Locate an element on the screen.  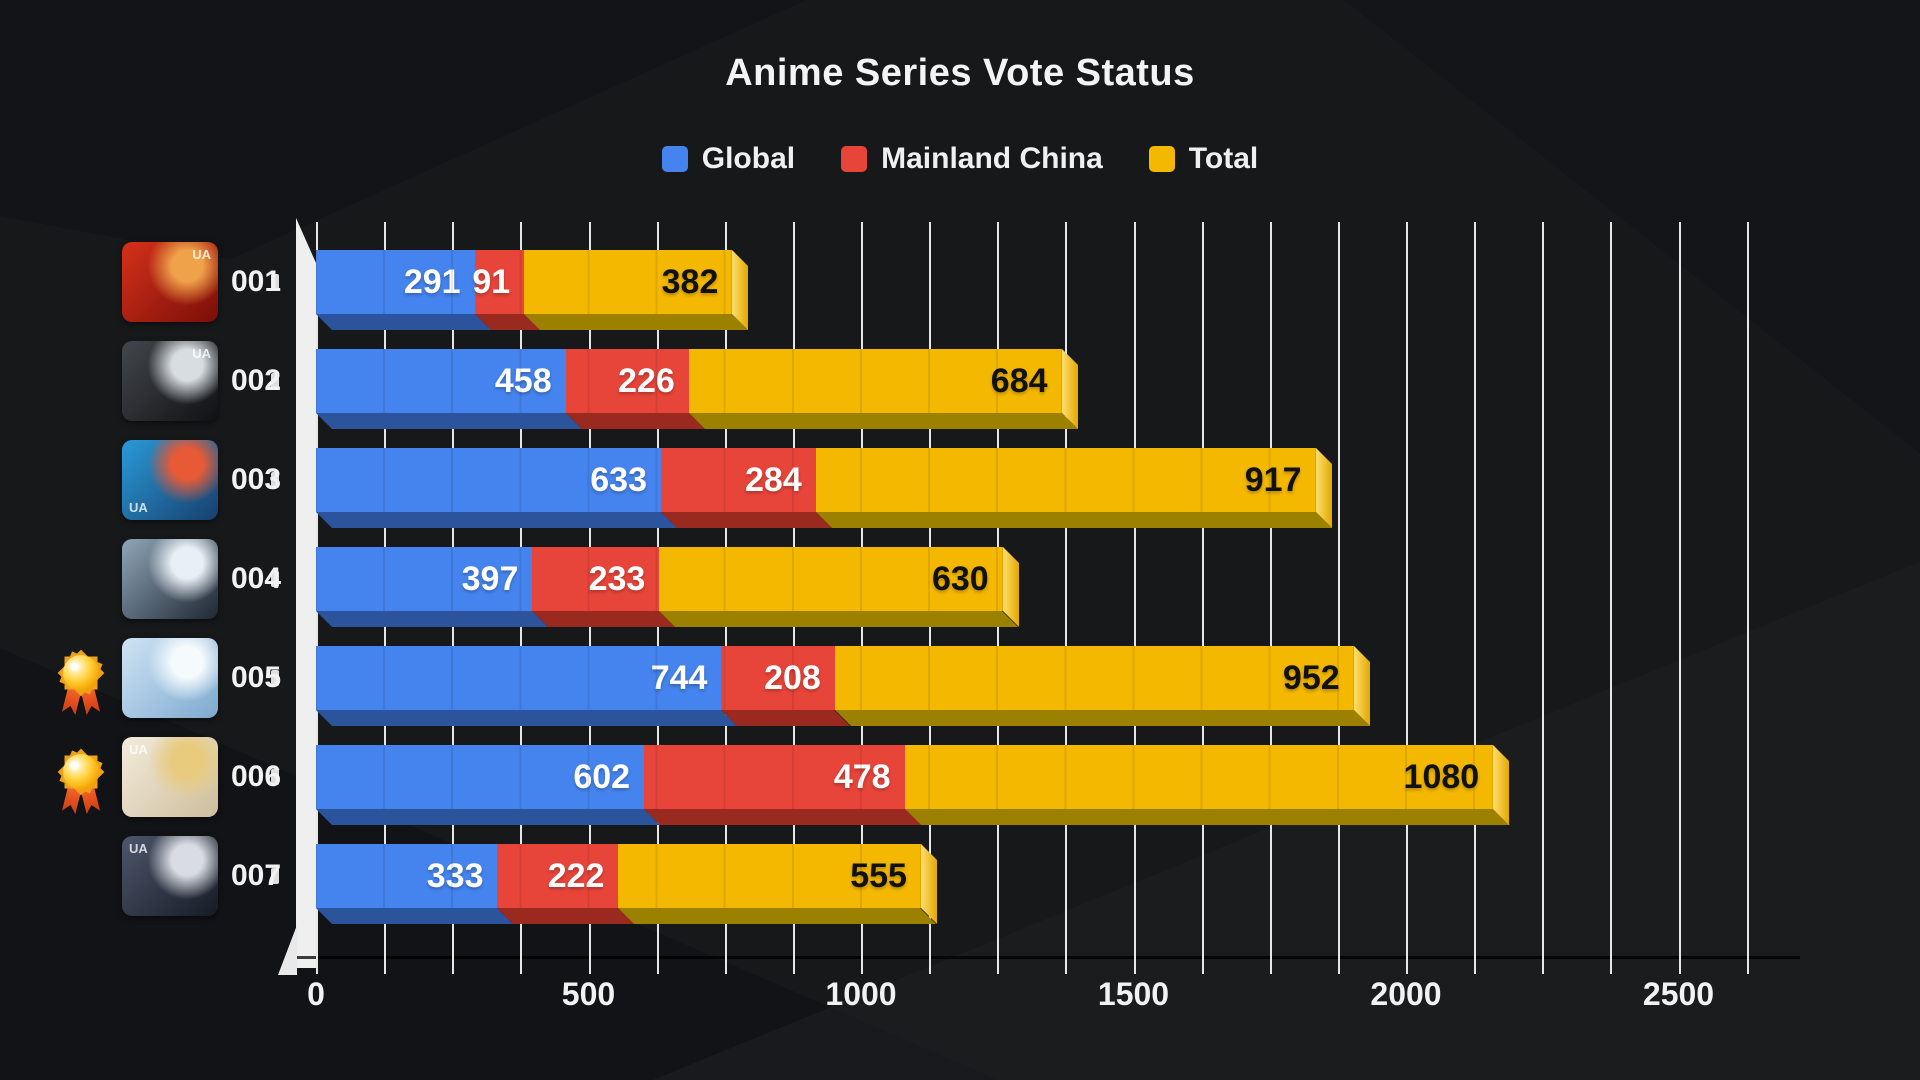
bar-row: 291 91 382 is located at coordinates (532, 290).